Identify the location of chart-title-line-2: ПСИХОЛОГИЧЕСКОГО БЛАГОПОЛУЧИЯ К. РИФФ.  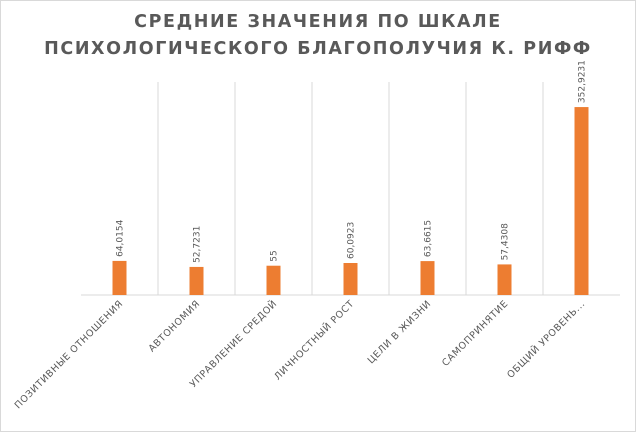
(318, 49).